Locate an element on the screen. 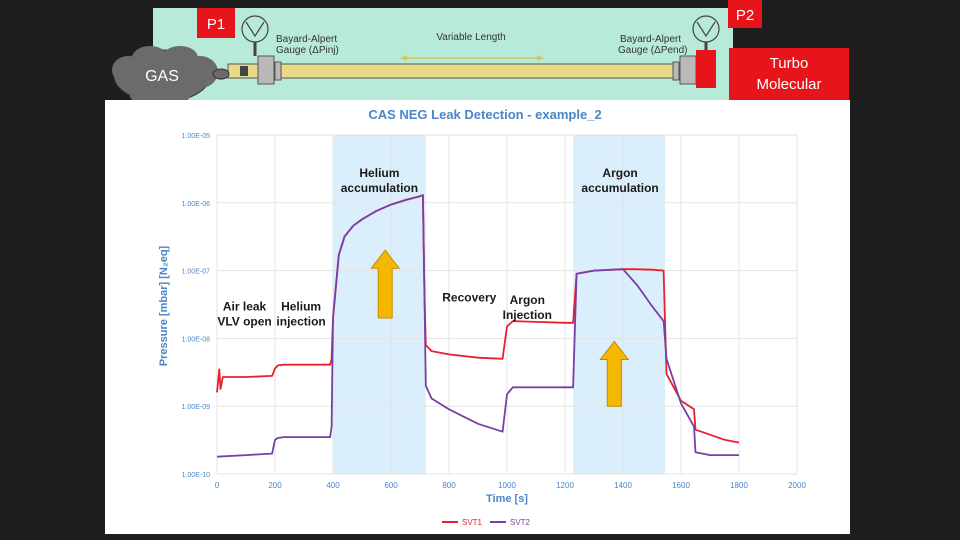 This screenshot has width=960, height=540. x-tick-label: 0 is located at coordinates (217, 485).